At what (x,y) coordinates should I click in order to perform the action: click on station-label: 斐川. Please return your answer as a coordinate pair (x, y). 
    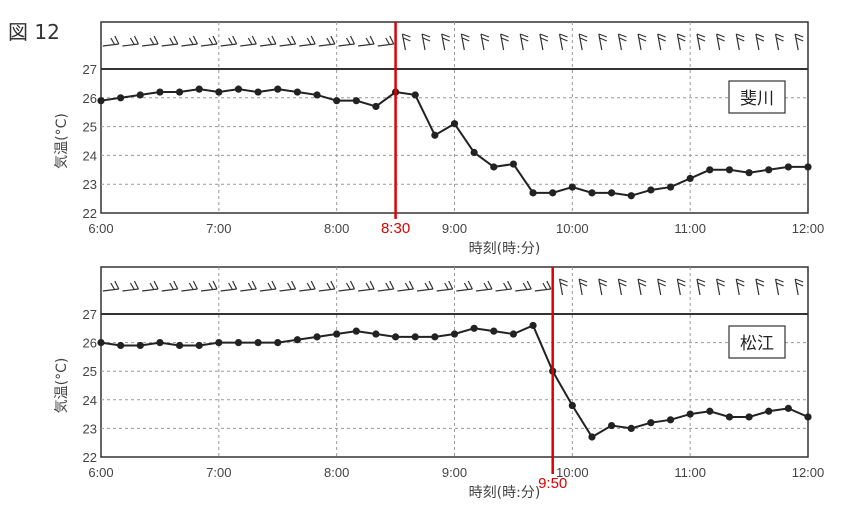
    Looking at the image, I should click on (757, 99).